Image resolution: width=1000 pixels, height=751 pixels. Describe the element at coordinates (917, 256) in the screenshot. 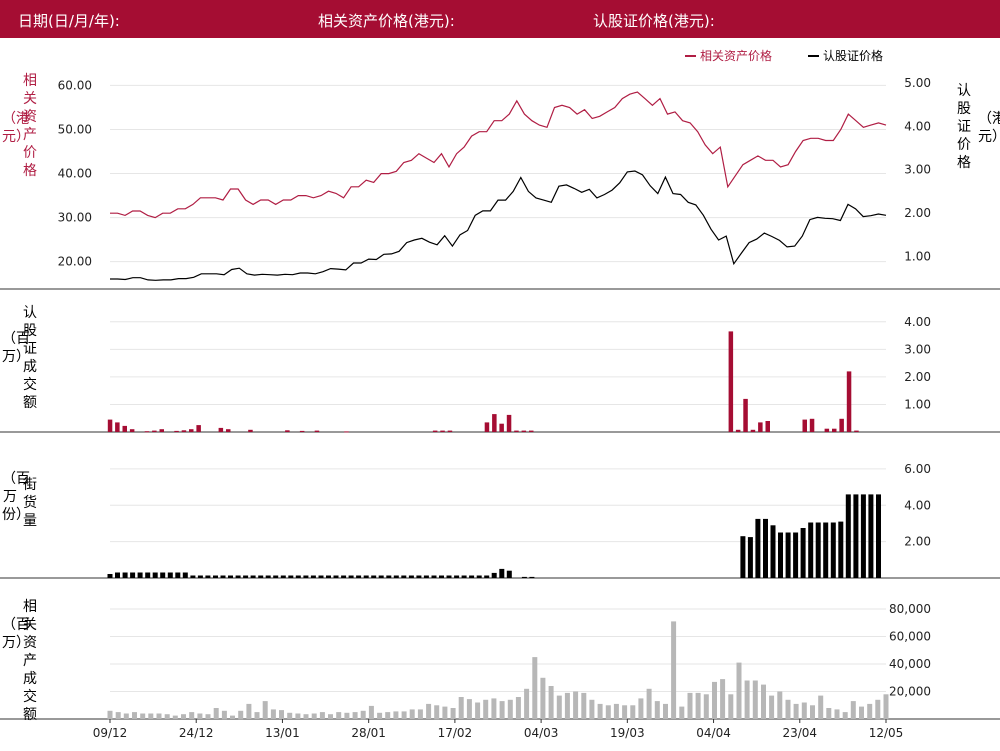

I see `warrant-price-tick-0: 1.00` at that location.